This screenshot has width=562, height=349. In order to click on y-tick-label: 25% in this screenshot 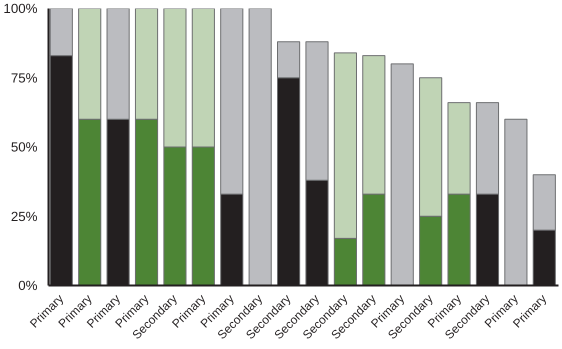, I will do `click(24, 216)`.